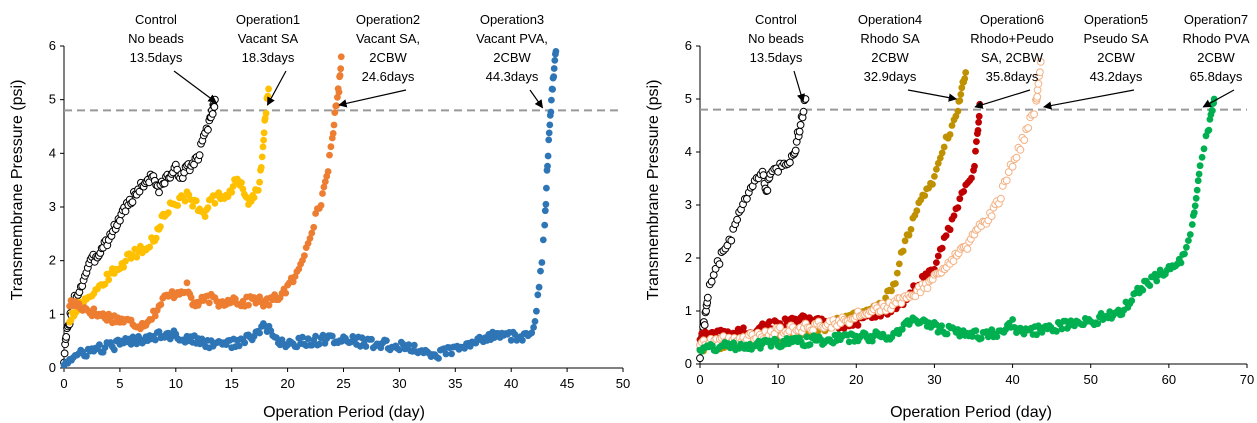  Describe the element at coordinates (231, 383) in the screenshot. I see `x-tick-label: 15` at that location.